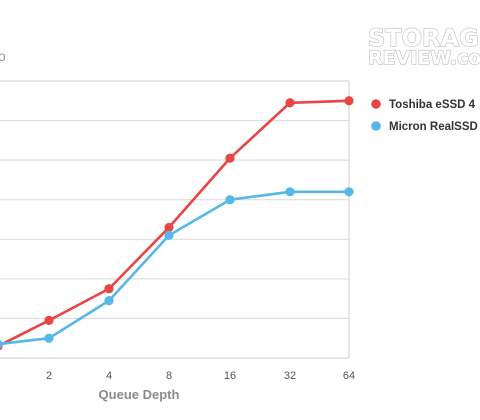  Describe the element at coordinates (49, 376) in the screenshot. I see `x-tick-label: 2` at that location.